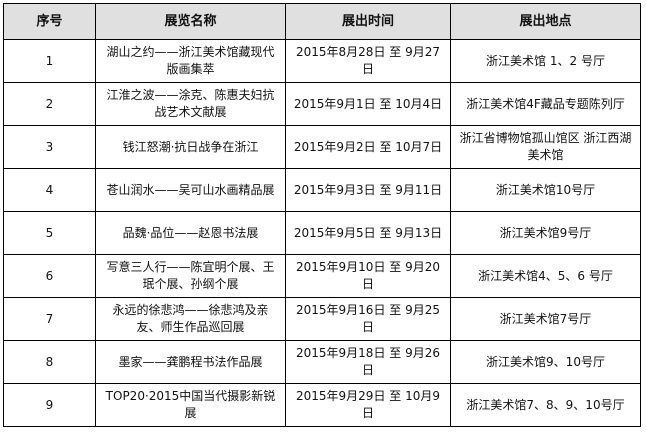  What do you see at coordinates (190, 190) in the screenshot?
I see `title-cell: 苍山润水——吴可山水画精品展` at bounding box center [190, 190].